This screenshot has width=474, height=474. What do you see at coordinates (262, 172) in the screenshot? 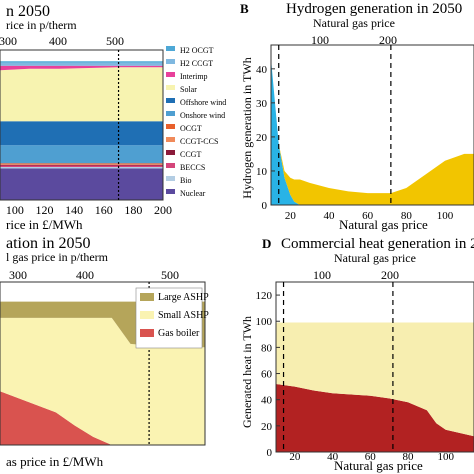
I see `panel-b-y-tick-10: 10` at bounding box center [262, 172].